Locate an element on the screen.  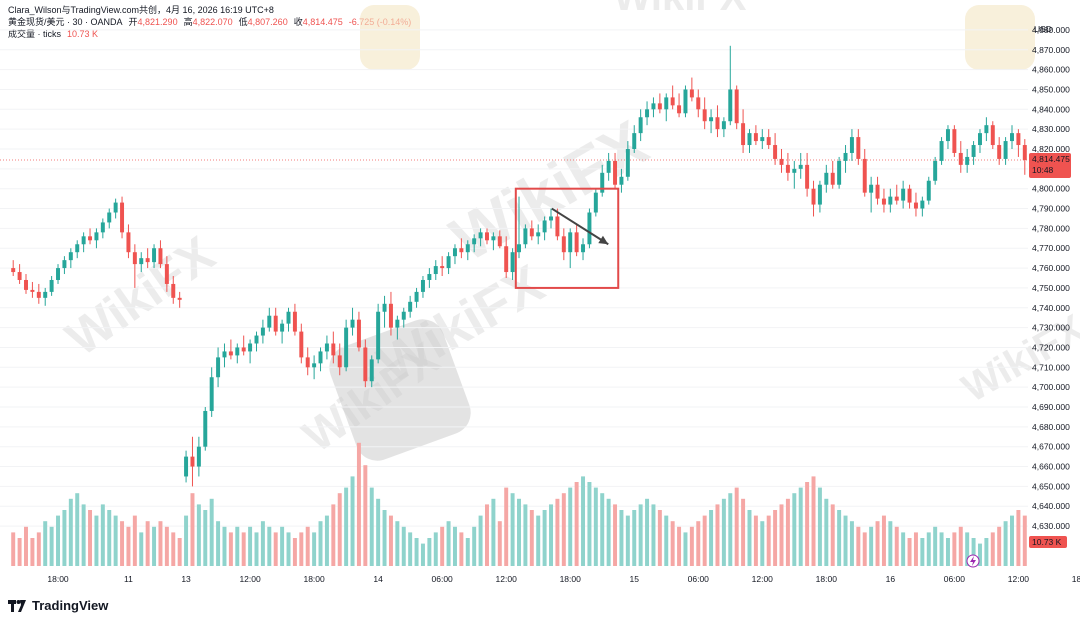
y-tick-label: 4,740.000 is located at coordinates (1051, 308).